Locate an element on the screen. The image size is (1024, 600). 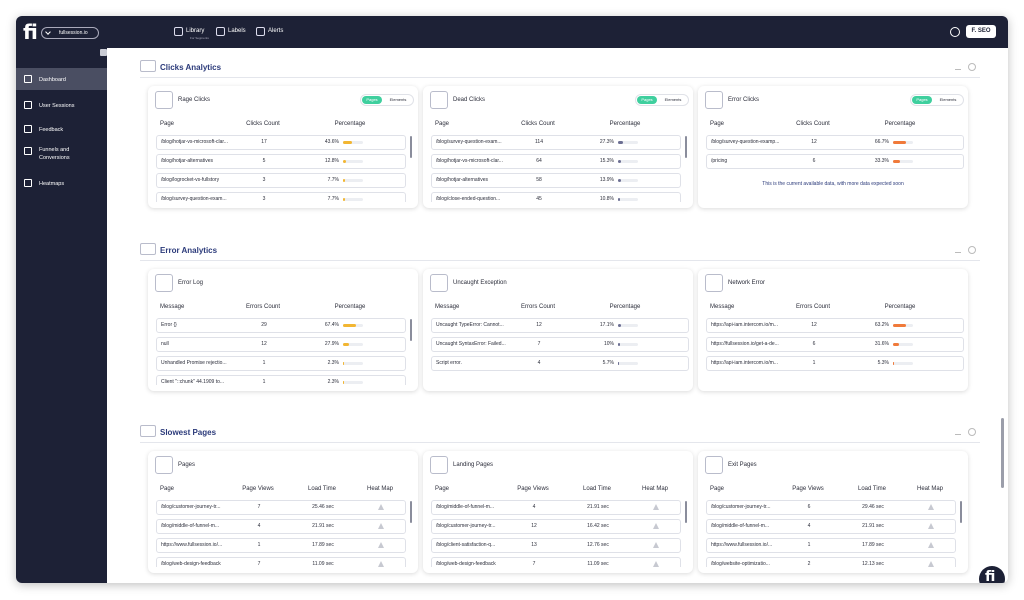
cell-label: /blog/web-design-feedback is located at coordinates (466, 564).